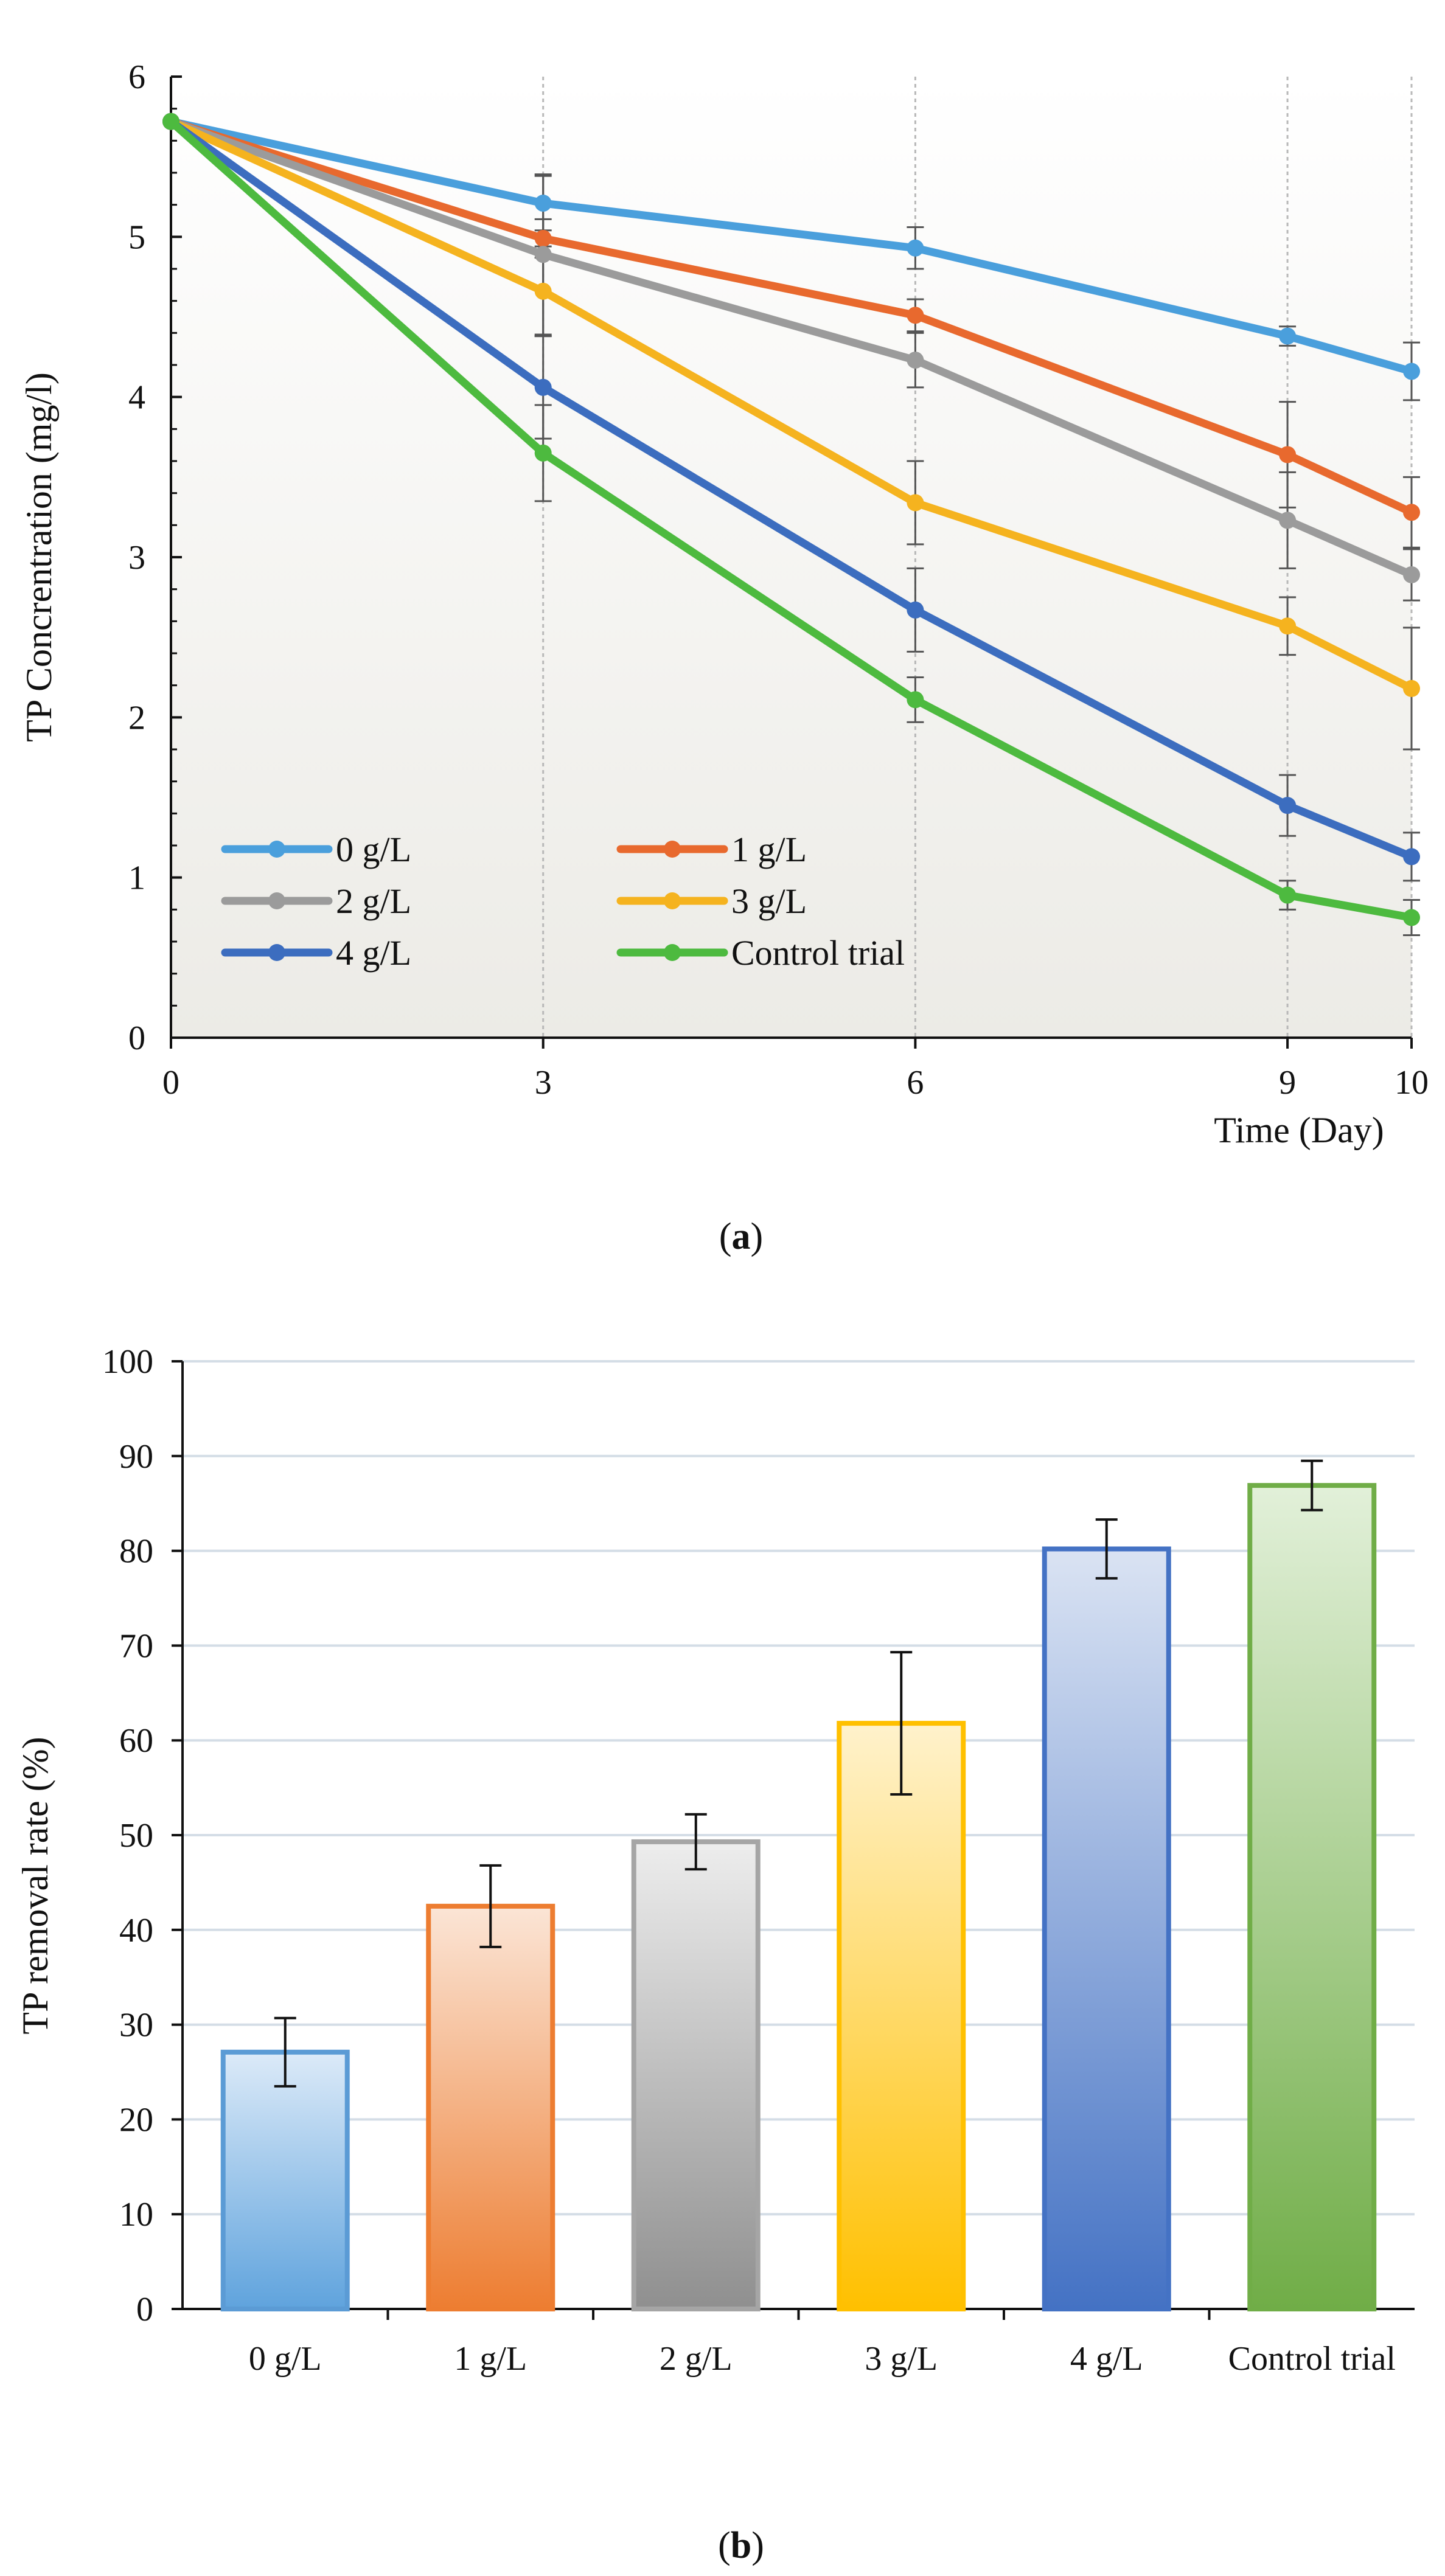  What do you see at coordinates (136, 1552) in the screenshot?
I see `y-tick-label: 80` at bounding box center [136, 1552].